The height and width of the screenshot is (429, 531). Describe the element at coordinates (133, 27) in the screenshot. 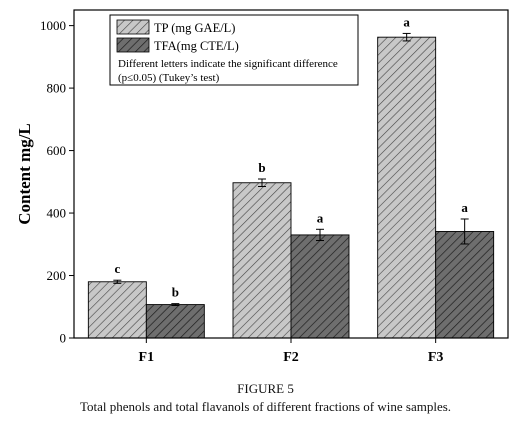

I see `legend-swatch-tp` at that location.